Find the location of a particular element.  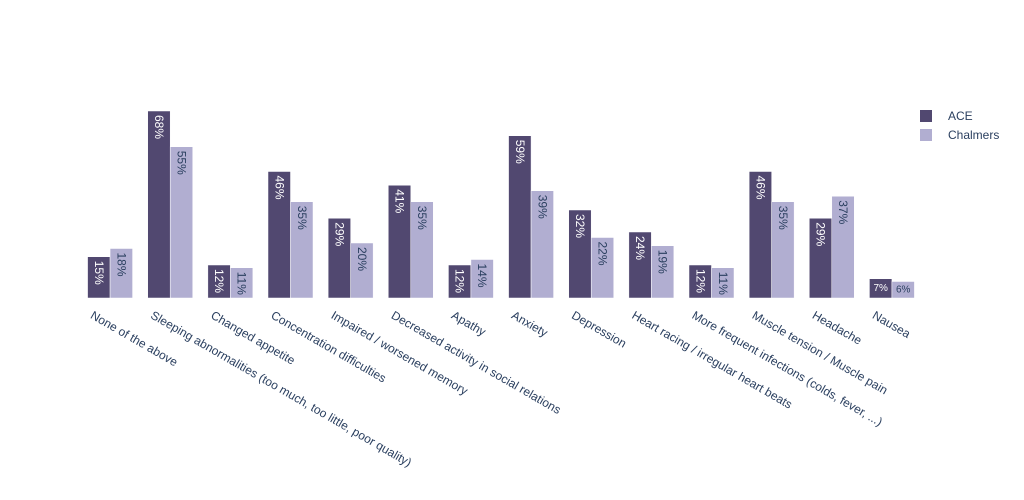

bar-label-chalmers-11: 35% is located at coordinates (783, 218).